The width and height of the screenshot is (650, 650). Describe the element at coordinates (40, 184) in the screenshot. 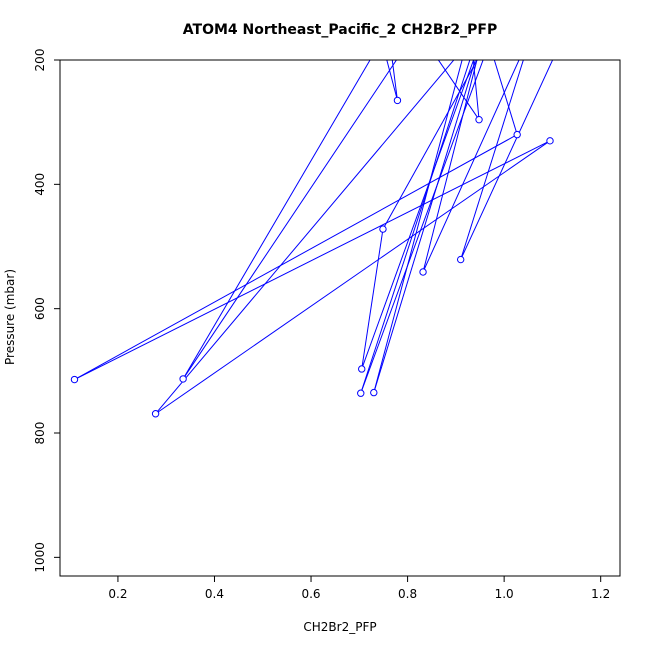

I see `y-tick-label: 400` at that location.